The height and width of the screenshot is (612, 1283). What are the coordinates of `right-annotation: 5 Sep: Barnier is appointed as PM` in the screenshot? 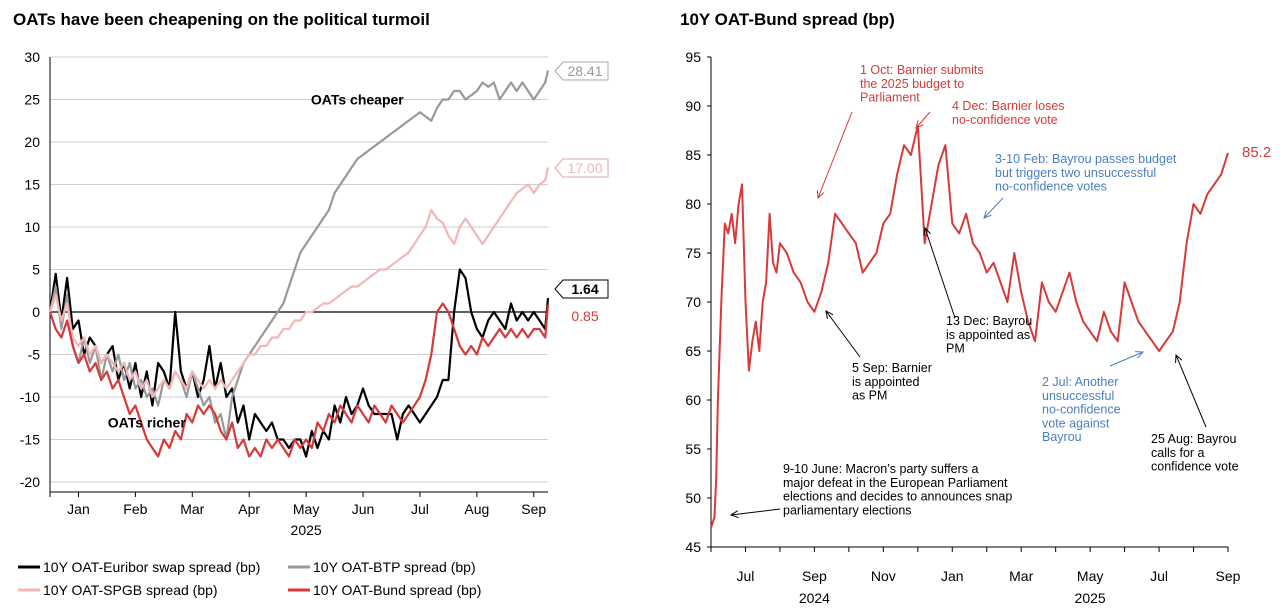 It's located at (892, 382).